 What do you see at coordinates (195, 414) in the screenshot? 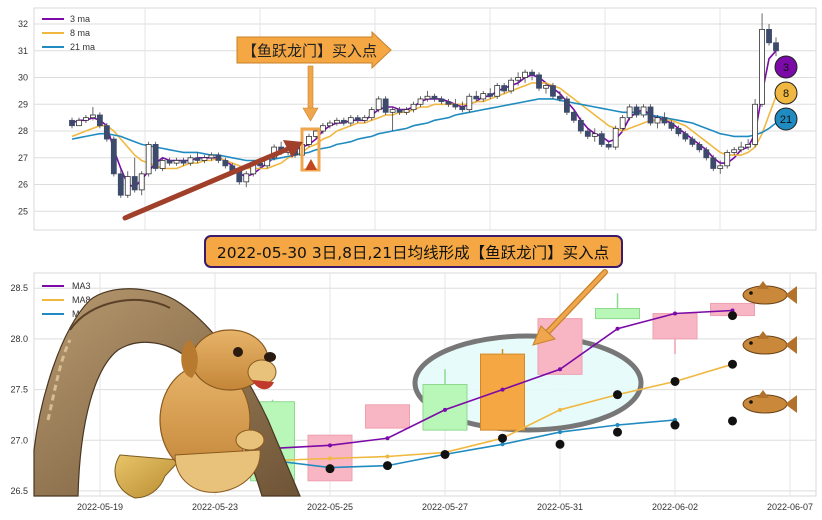
I see `dog-mermaid-illustration` at bounding box center [195, 414].